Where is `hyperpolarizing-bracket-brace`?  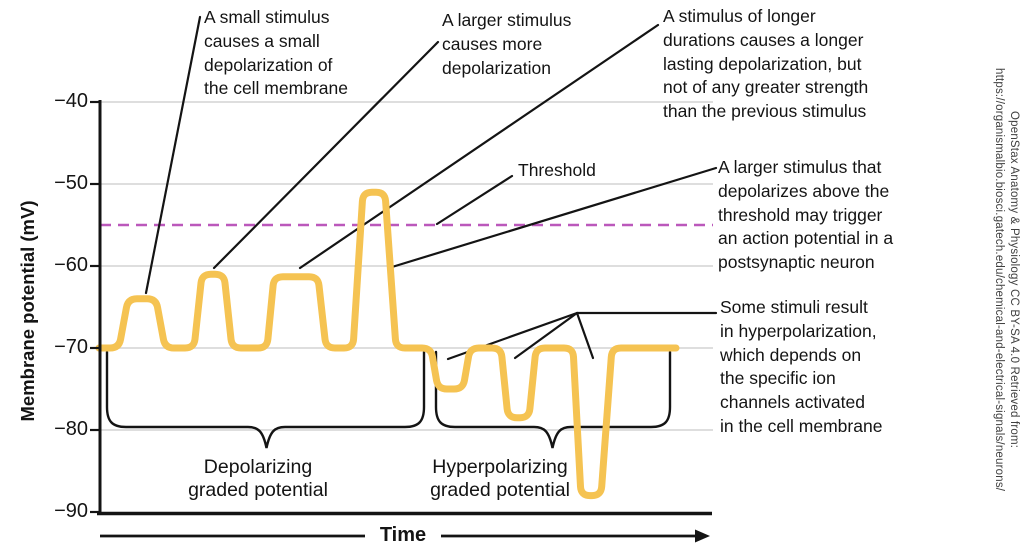
hyperpolarizing-bracket-brace is located at coordinates (553, 399).